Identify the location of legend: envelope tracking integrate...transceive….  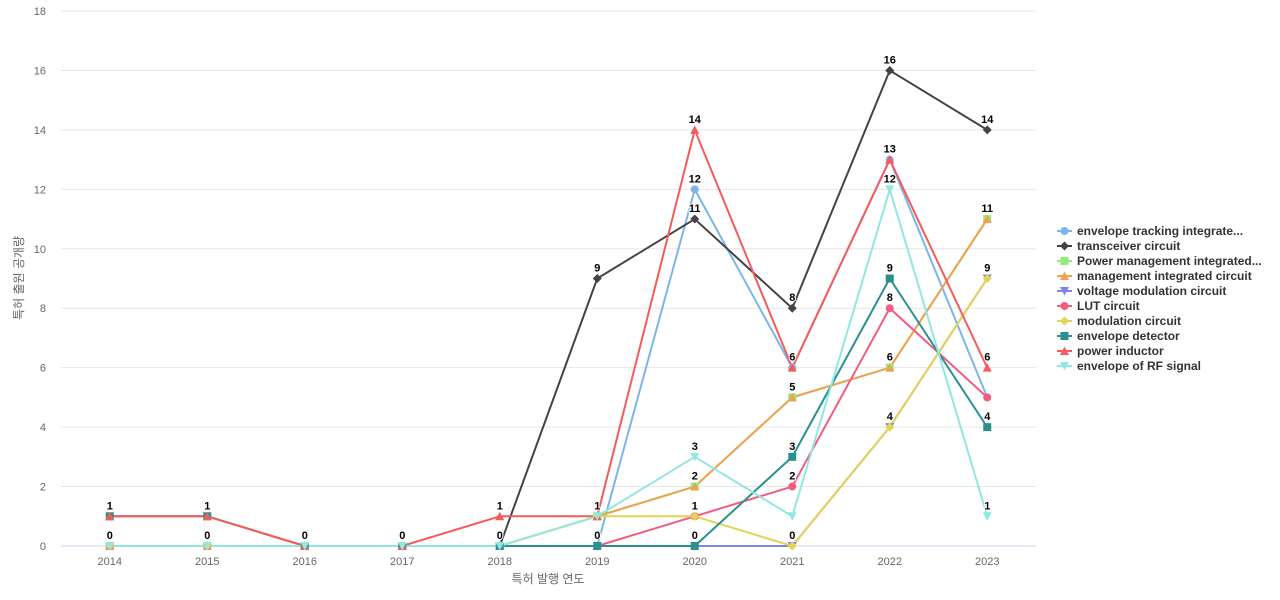
(1159, 298).